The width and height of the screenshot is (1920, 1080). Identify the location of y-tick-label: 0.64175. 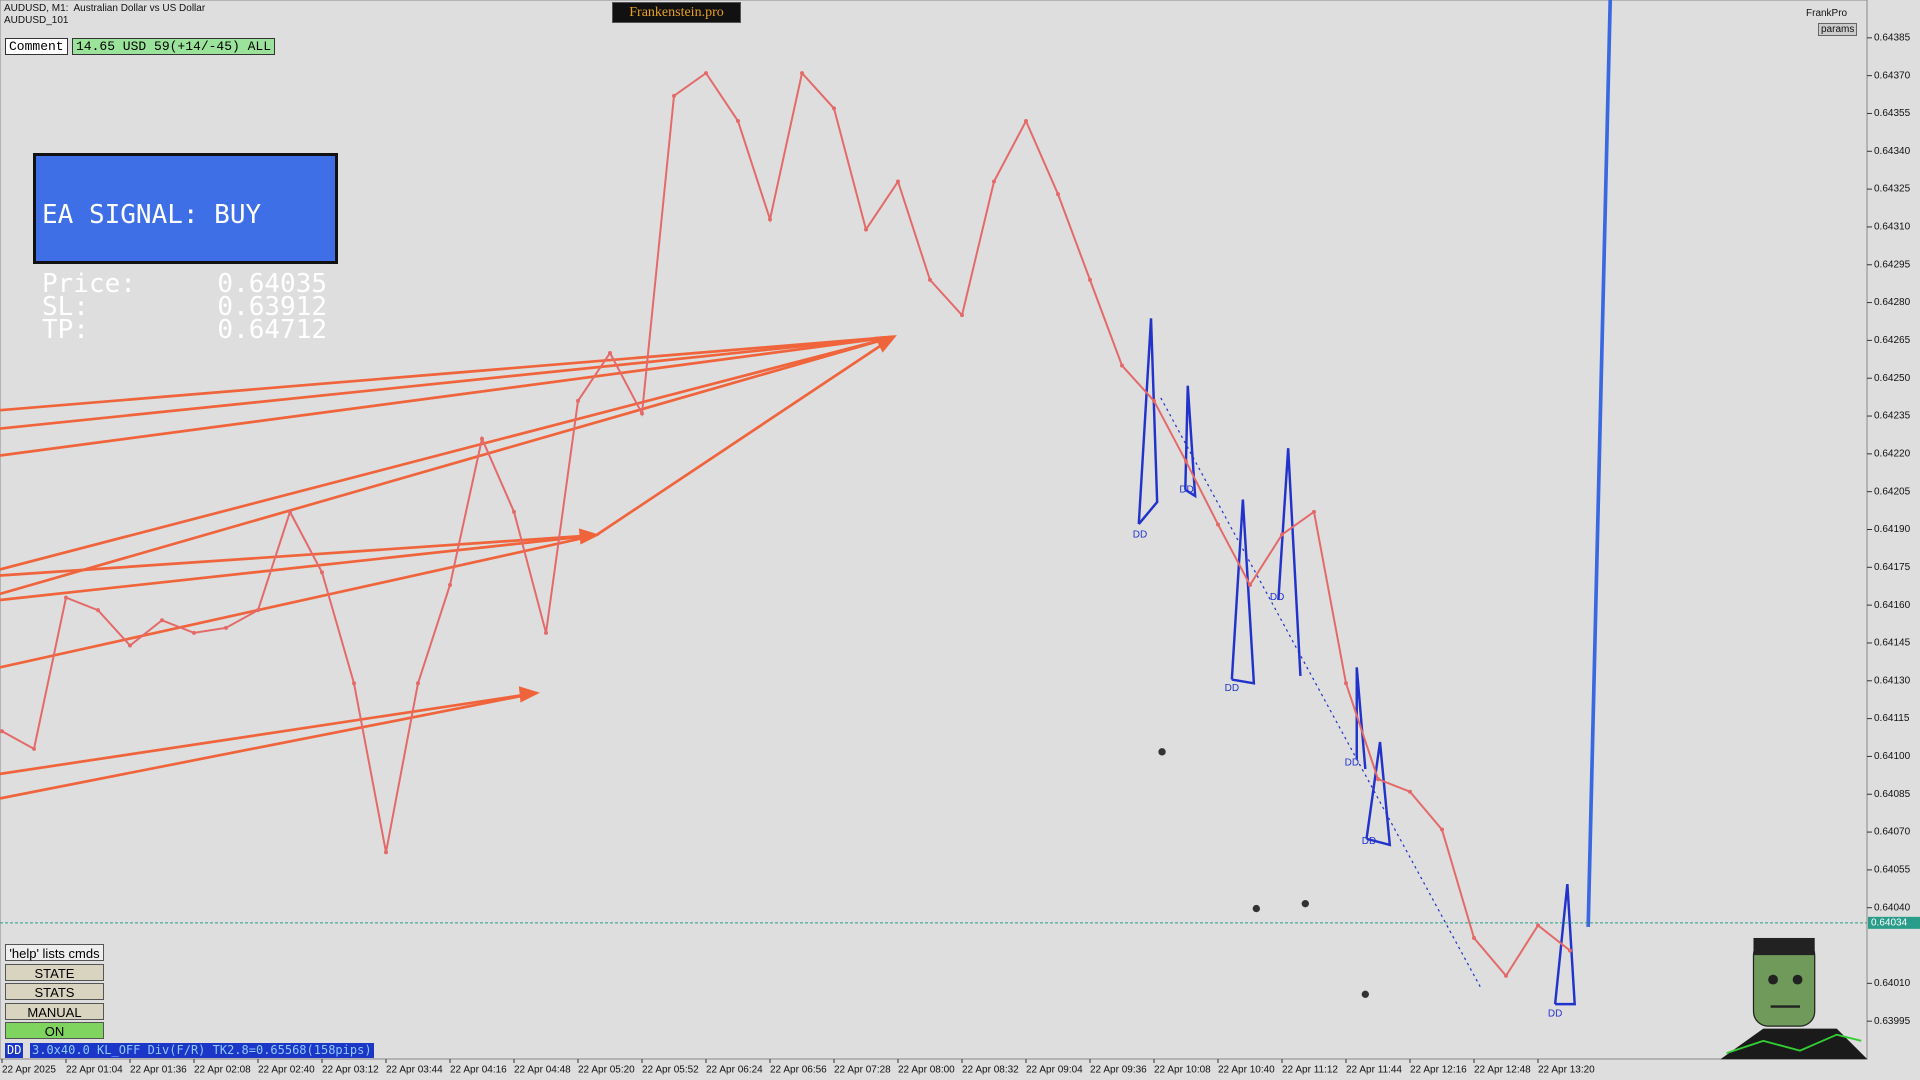
(1892, 567).